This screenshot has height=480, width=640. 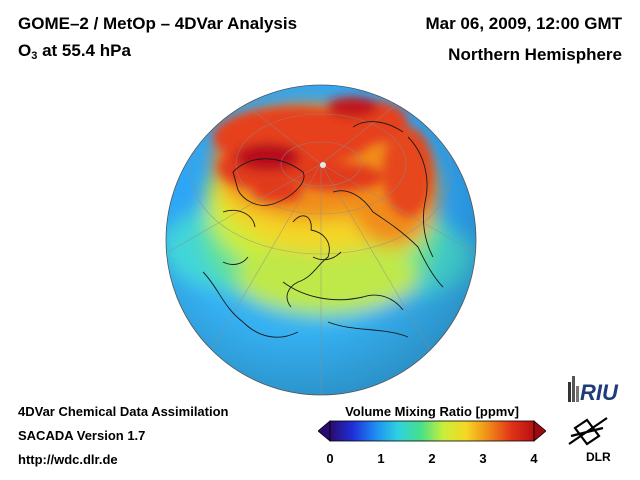 I want to click on region-label: Northern Hemisphere, so click(x=535, y=54).